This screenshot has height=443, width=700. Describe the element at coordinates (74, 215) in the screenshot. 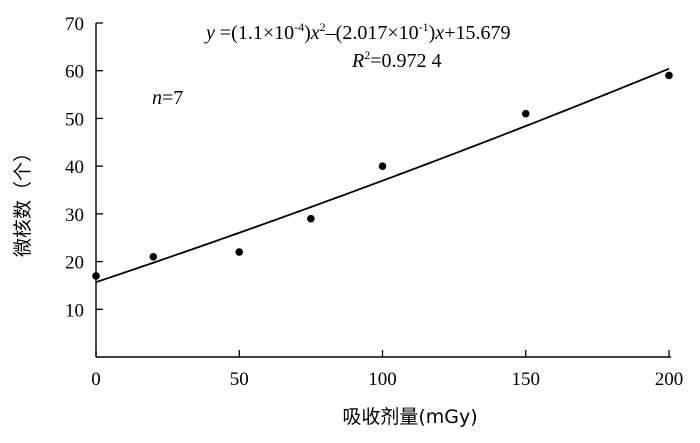

I see `y-tick-label: 30` at that location.